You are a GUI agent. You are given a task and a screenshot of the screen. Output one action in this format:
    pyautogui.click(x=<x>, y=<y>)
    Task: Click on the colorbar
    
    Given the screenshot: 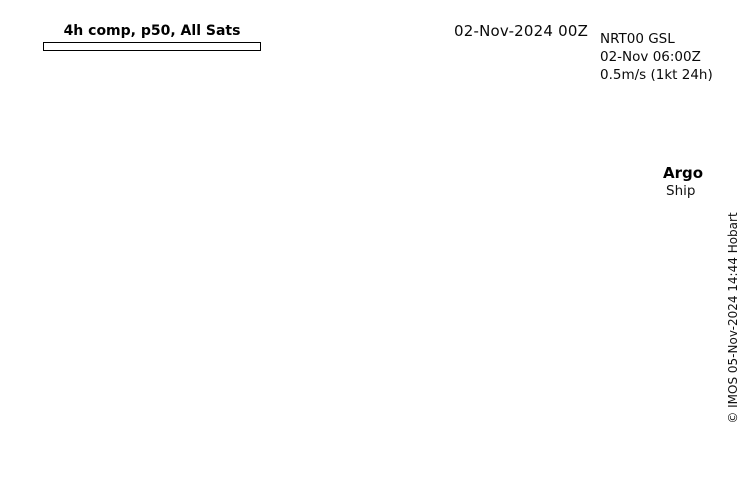 What is the action you would take?
    pyautogui.click(x=152, y=46)
    